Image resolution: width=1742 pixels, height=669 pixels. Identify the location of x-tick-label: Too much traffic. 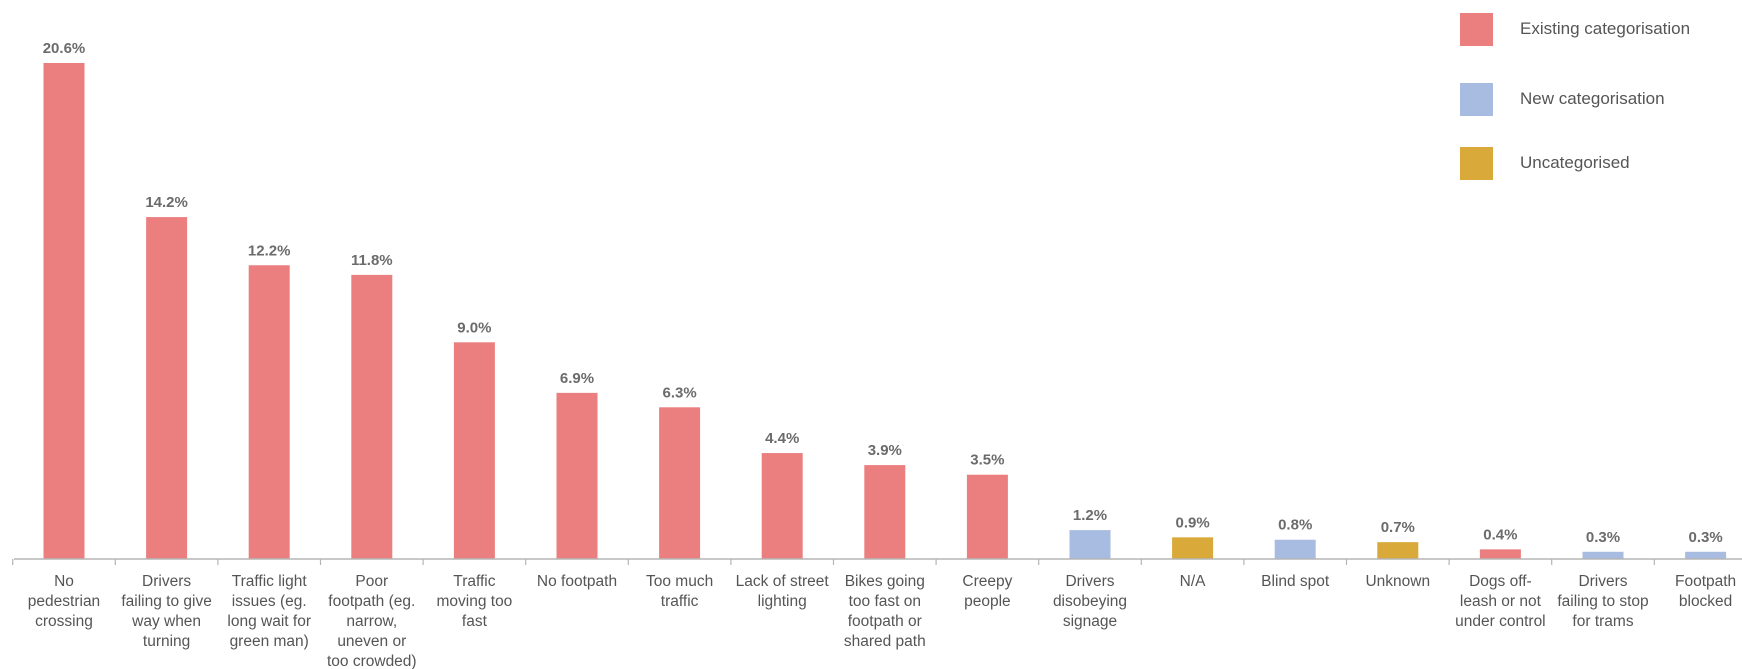
(679, 591).